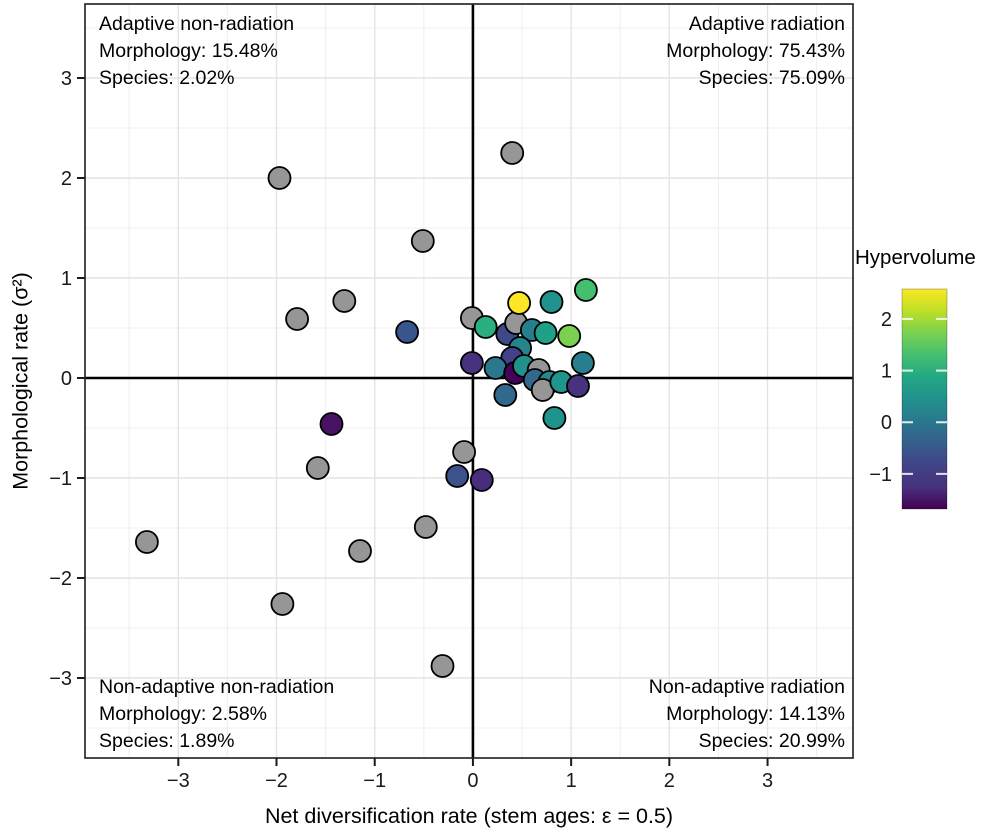  I want to click on y-tick-label: −1, so click(60, 479).